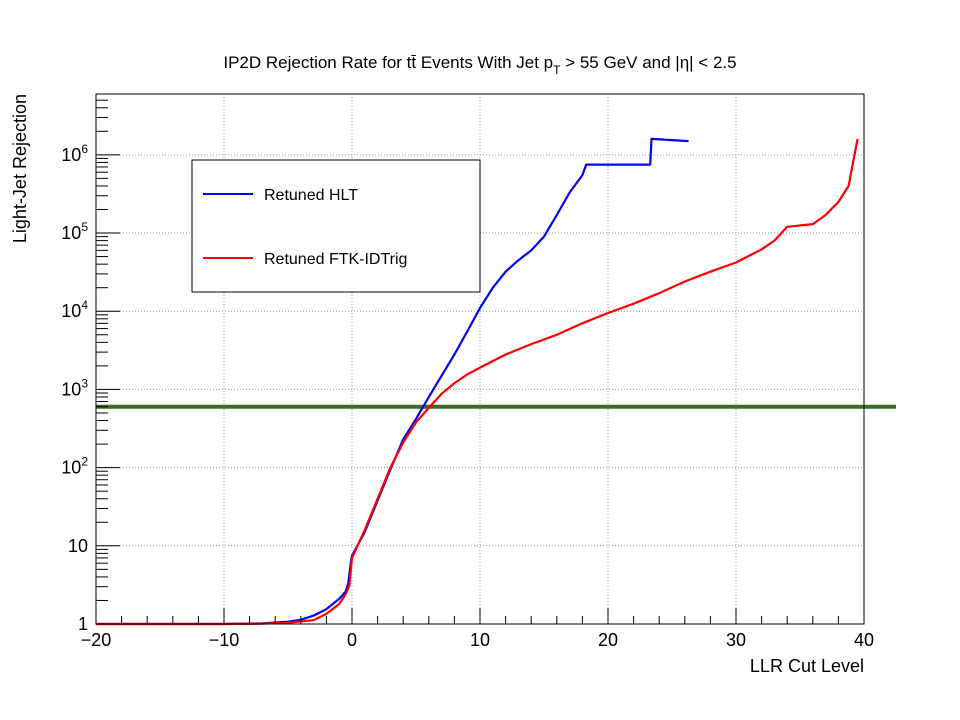  I want to click on legend-label-hlt: Retuned HLT, so click(311, 195).